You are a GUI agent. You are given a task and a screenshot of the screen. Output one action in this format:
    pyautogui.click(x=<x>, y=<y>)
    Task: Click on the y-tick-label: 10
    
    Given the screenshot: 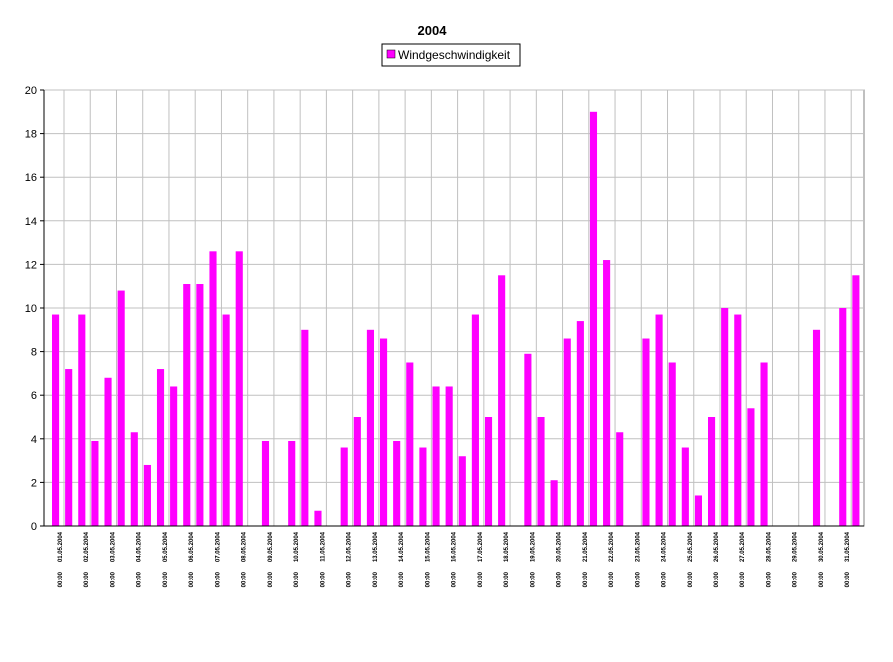 What is the action you would take?
    pyautogui.click(x=31, y=309)
    